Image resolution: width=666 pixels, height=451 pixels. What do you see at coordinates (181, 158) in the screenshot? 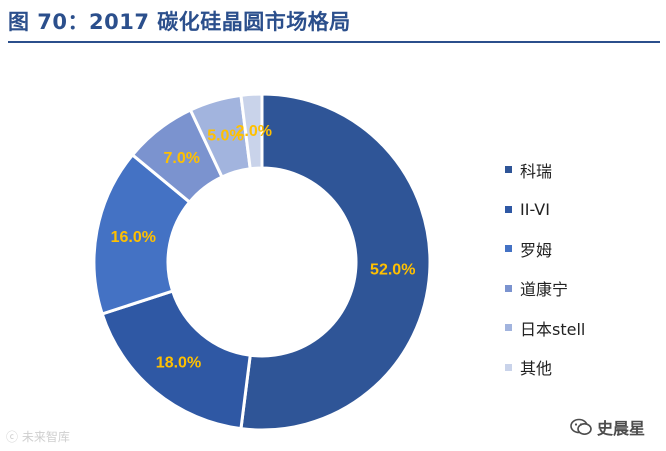
I see `data-label-4: 7.0%` at bounding box center [181, 158].